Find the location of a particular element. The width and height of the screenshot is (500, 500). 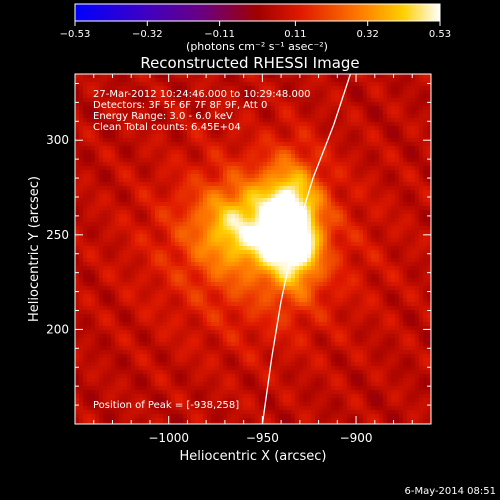

colorbar-tick-label: 0.11 is located at coordinates (295, 34).